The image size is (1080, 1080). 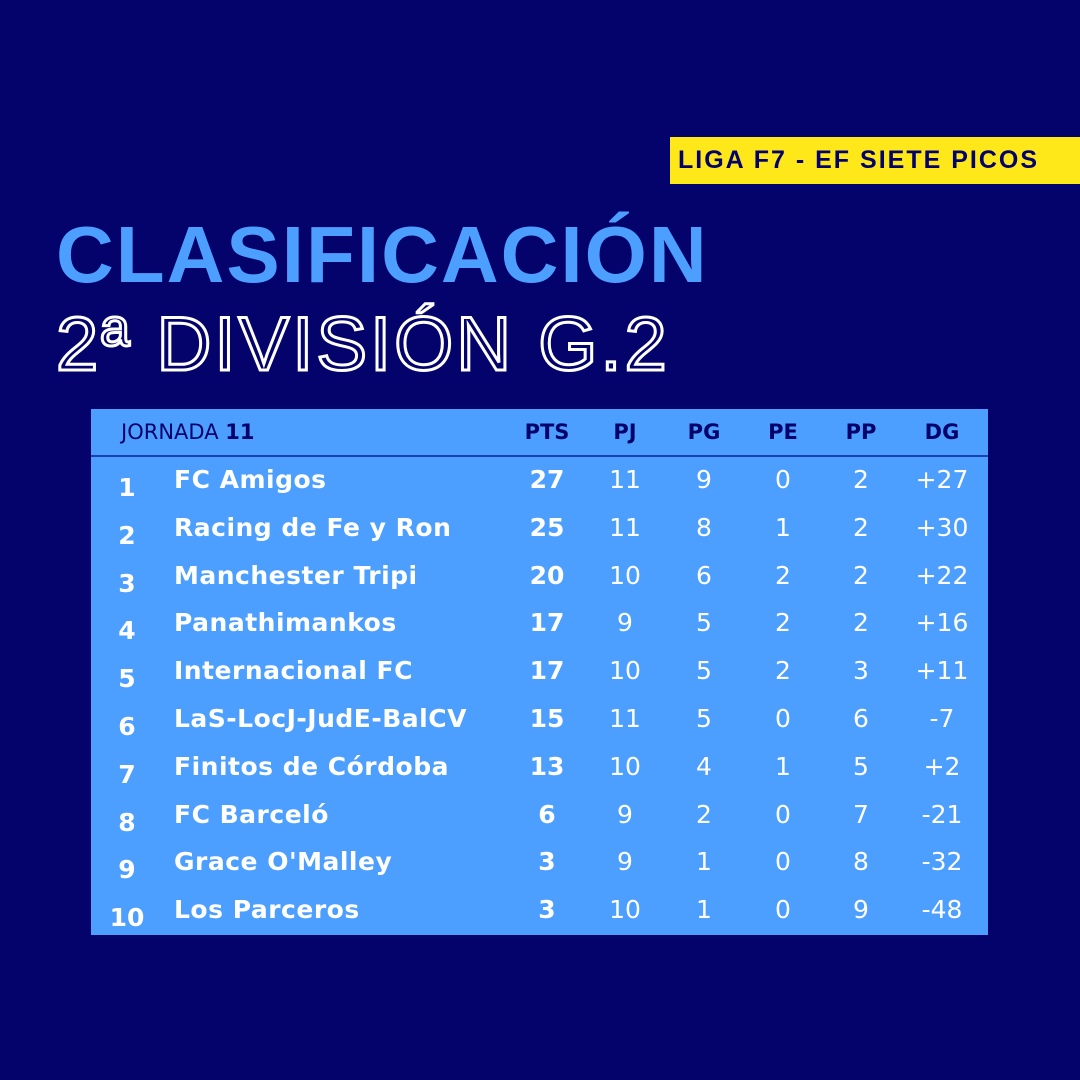 What do you see at coordinates (875, 160) in the screenshot?
I see `league-badge: LIGA F7 - EF SIETE PICOS` at bounding box center [875, 160].